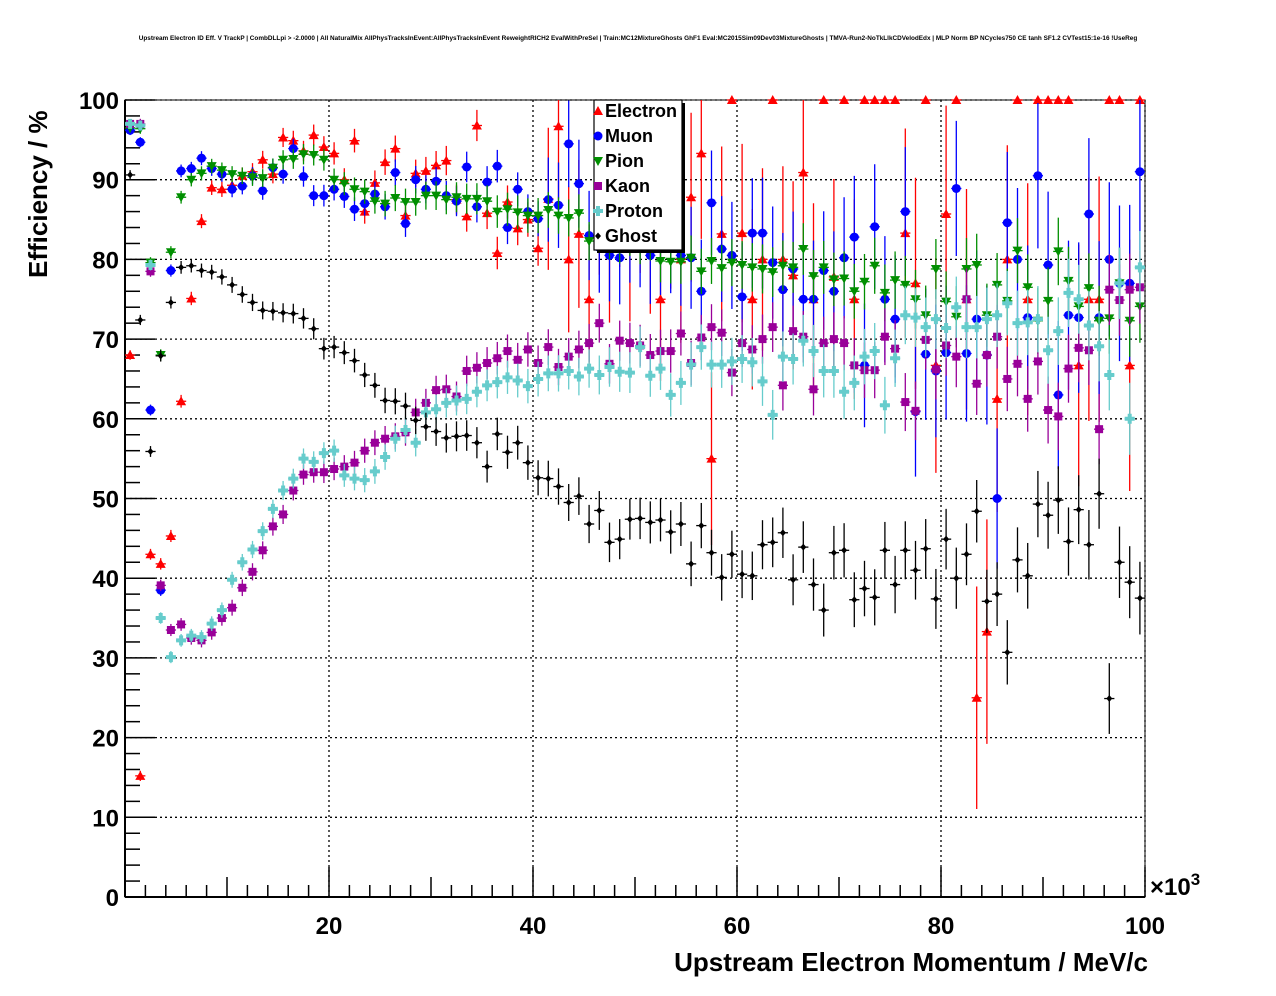 Image resolution: width=1276 pixels, height=996 pixels. I want to click on y-tick-label: 20, so click(105, 739).